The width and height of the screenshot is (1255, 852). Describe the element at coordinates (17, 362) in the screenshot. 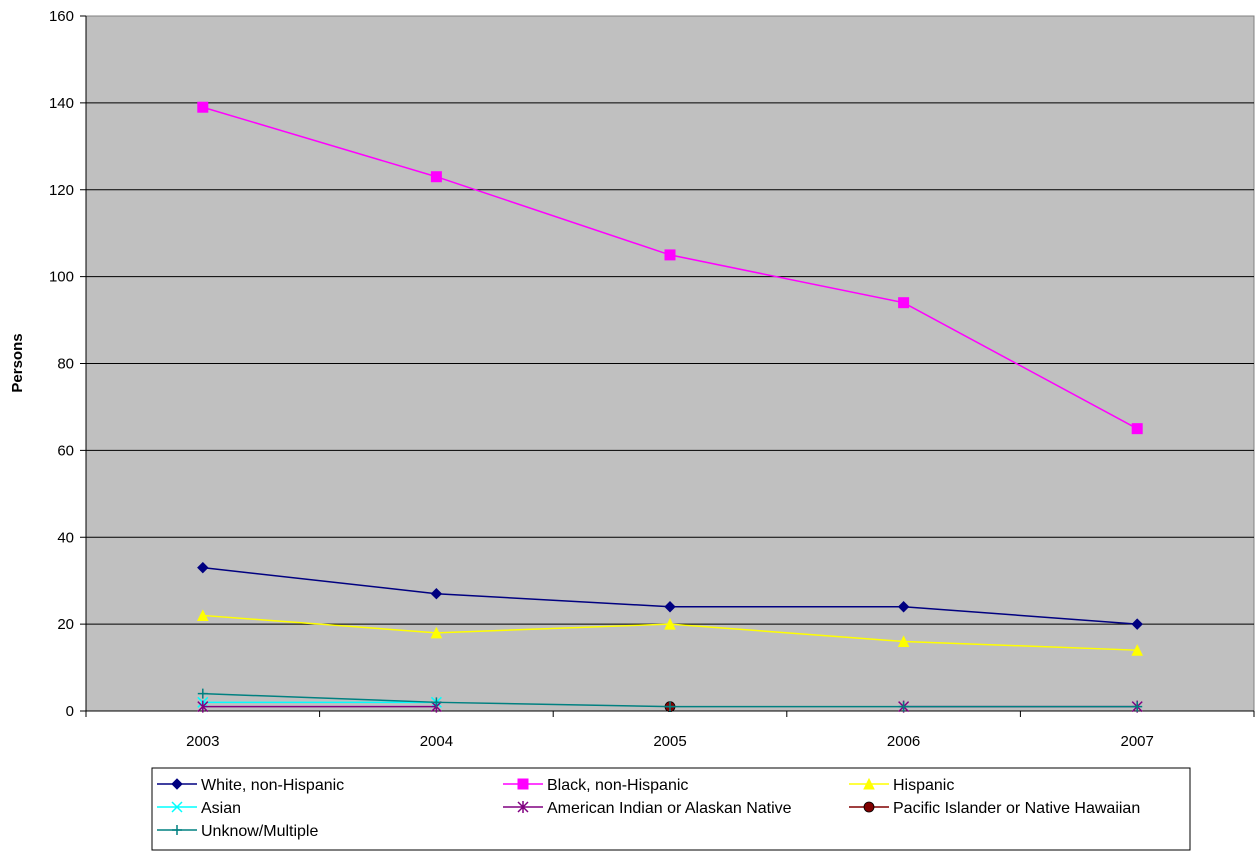

I see `y-axis-title: Persons` at that location.